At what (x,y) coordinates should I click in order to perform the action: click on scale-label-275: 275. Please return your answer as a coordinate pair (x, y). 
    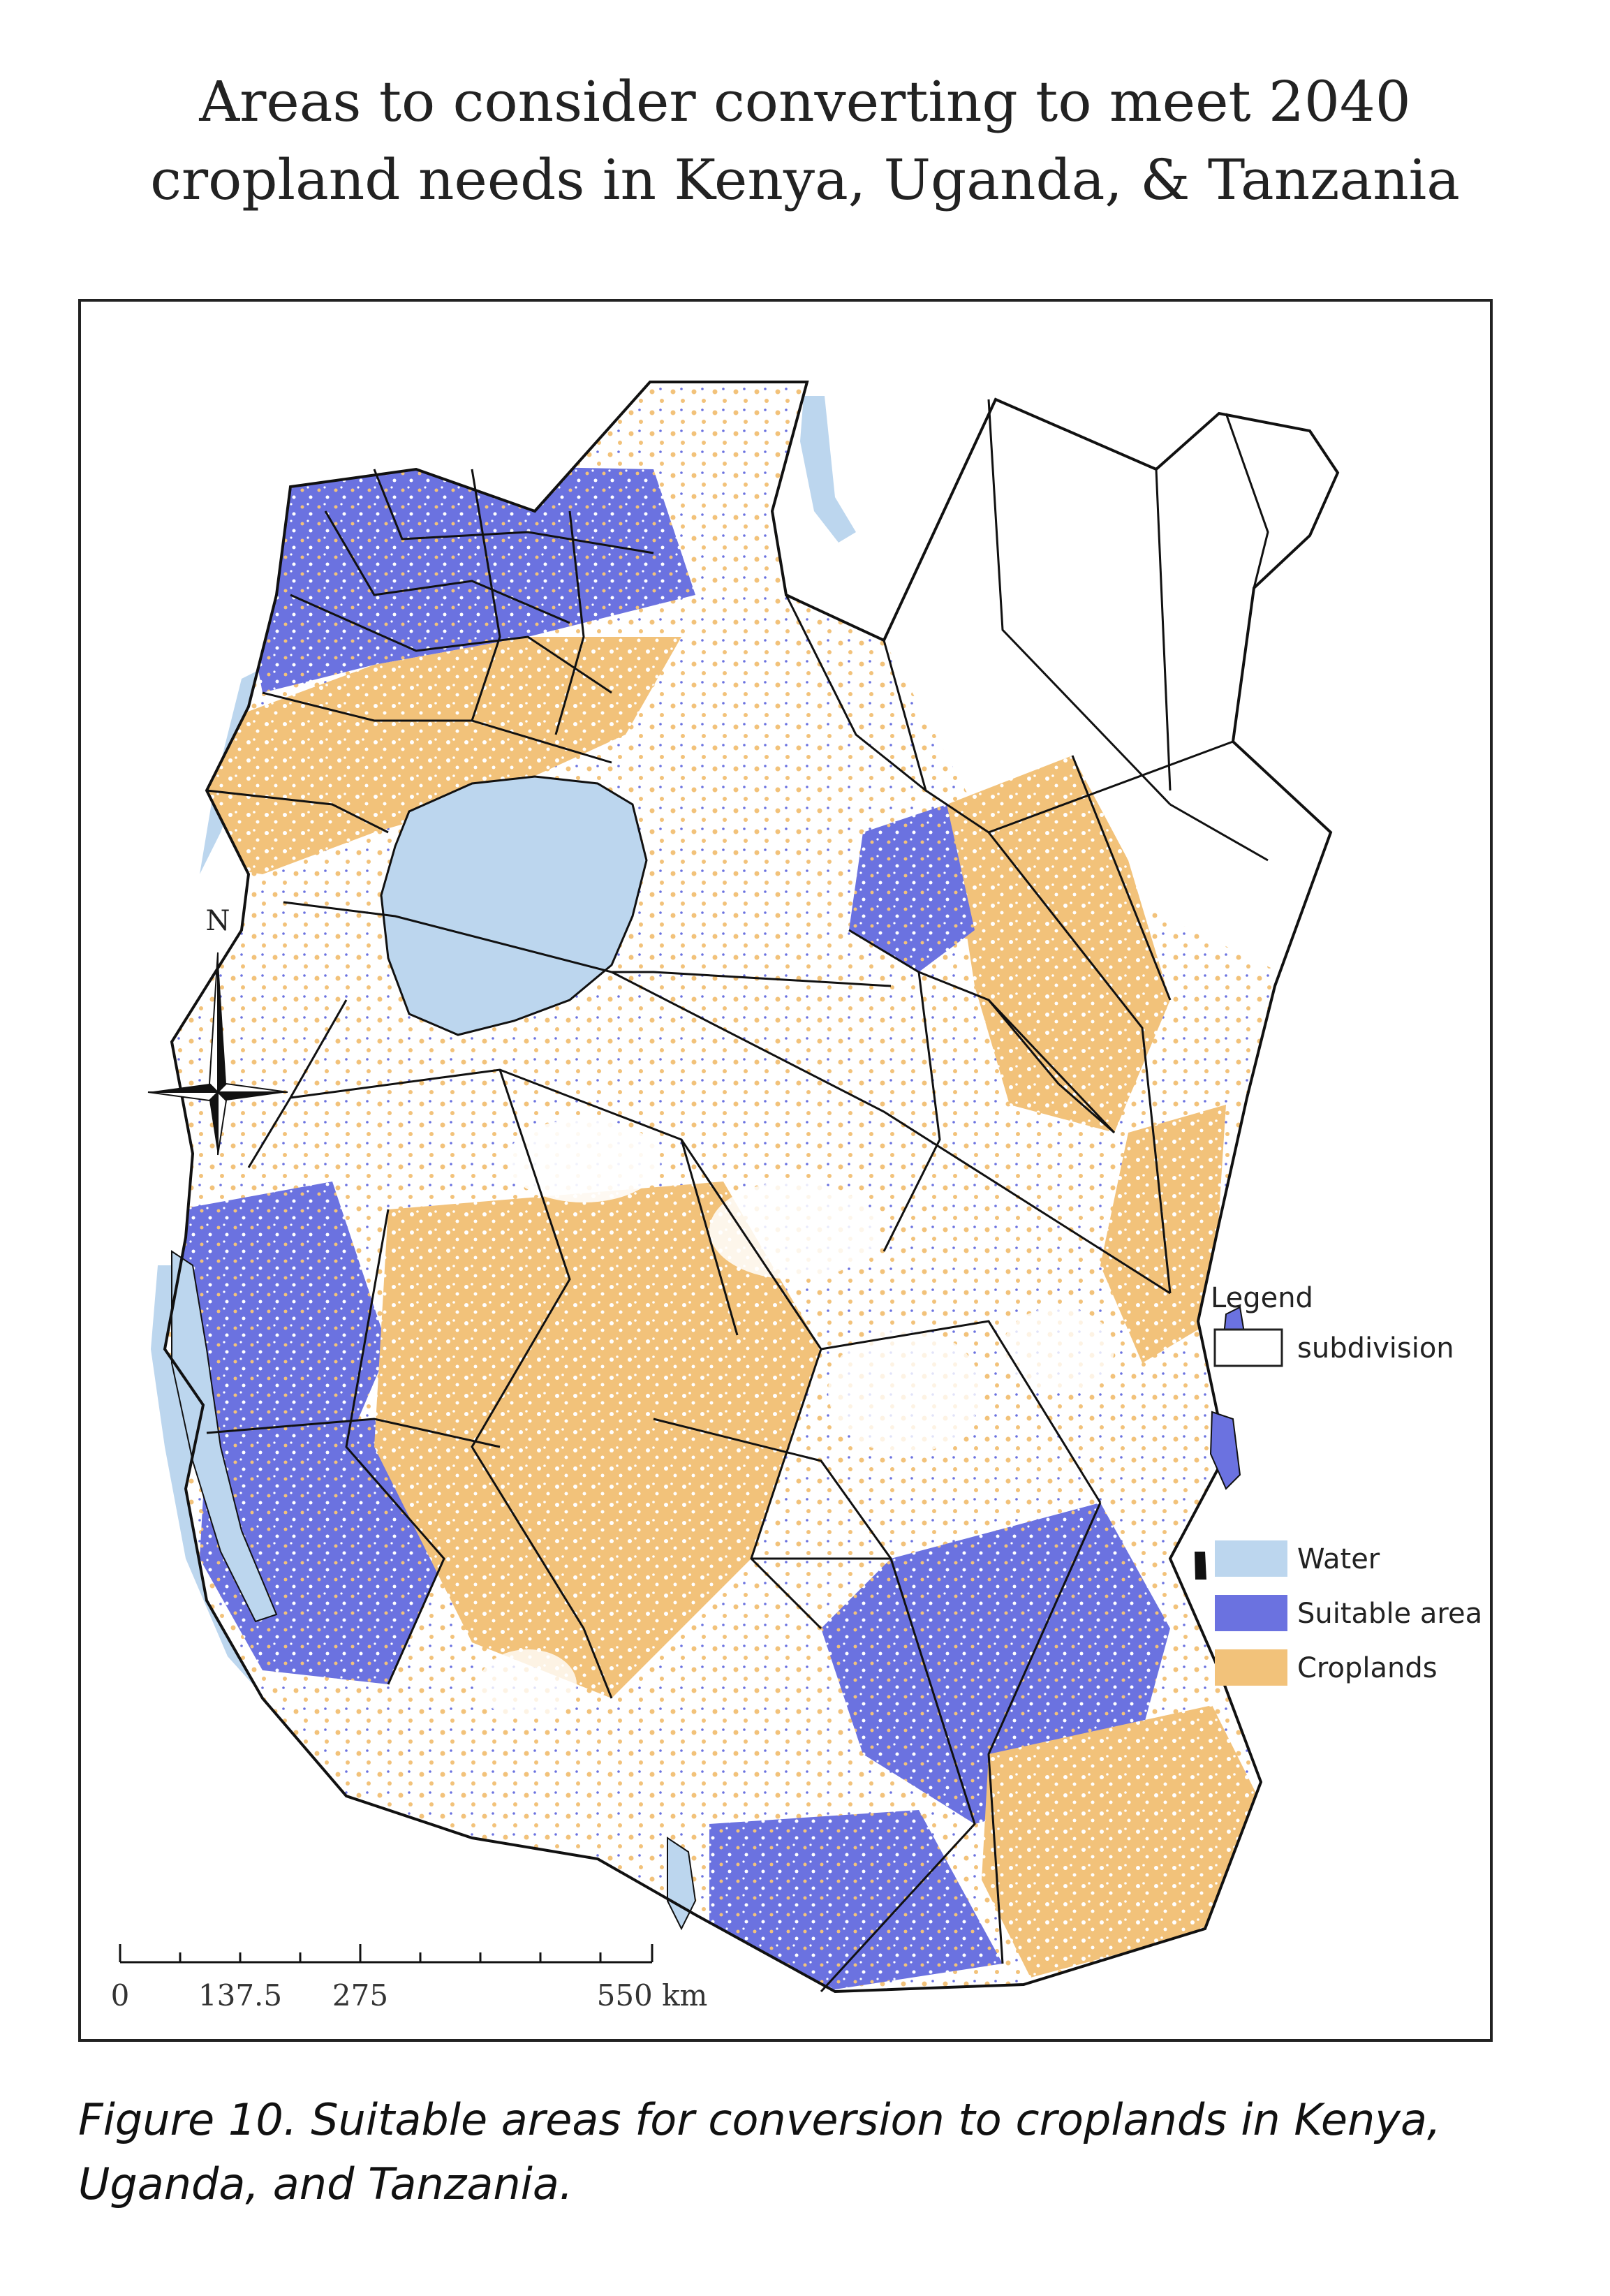
    Looking at the image, I should click on (360, 1995).